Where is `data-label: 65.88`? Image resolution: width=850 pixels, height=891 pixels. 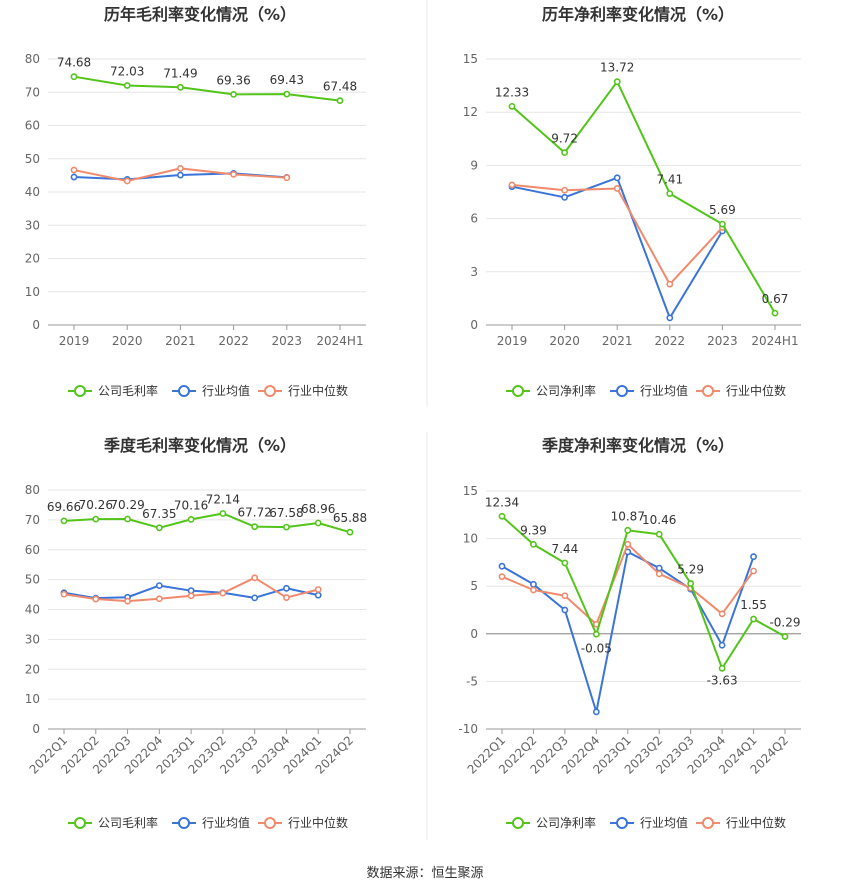 data-label: 65.88 is located at coordinates (350, 518).